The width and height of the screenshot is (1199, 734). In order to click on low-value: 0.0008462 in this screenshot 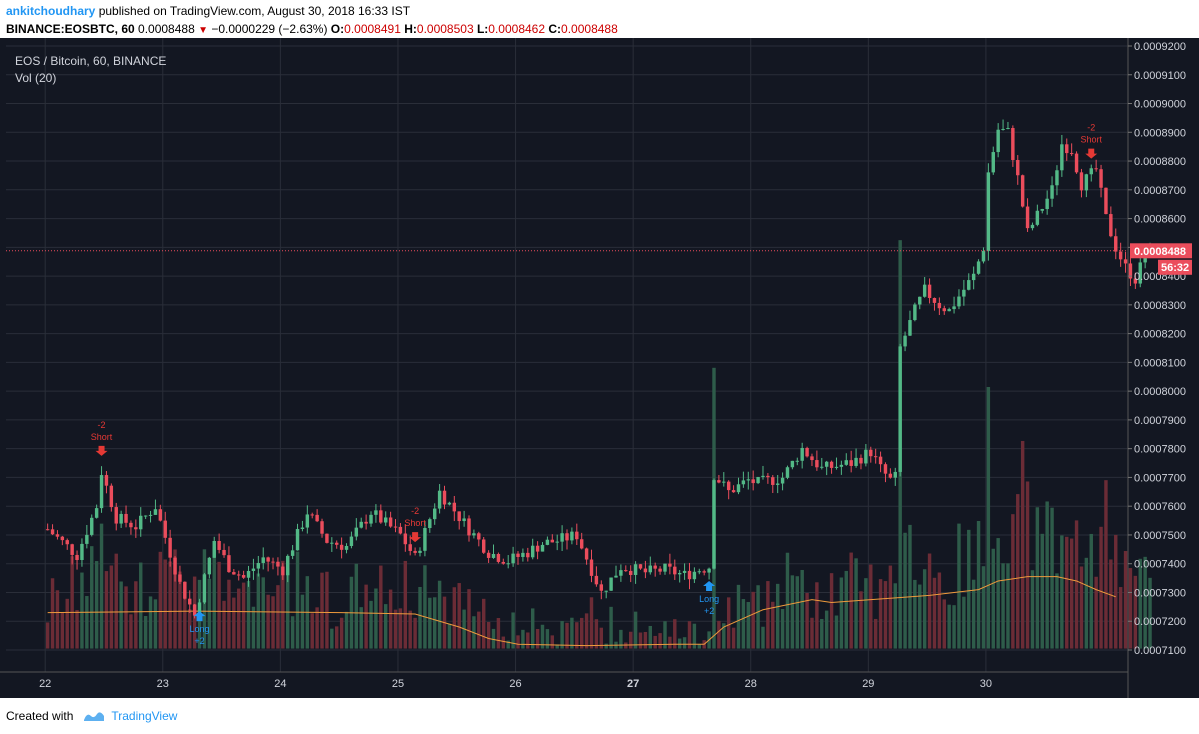, I will do `click(517, 29)`.